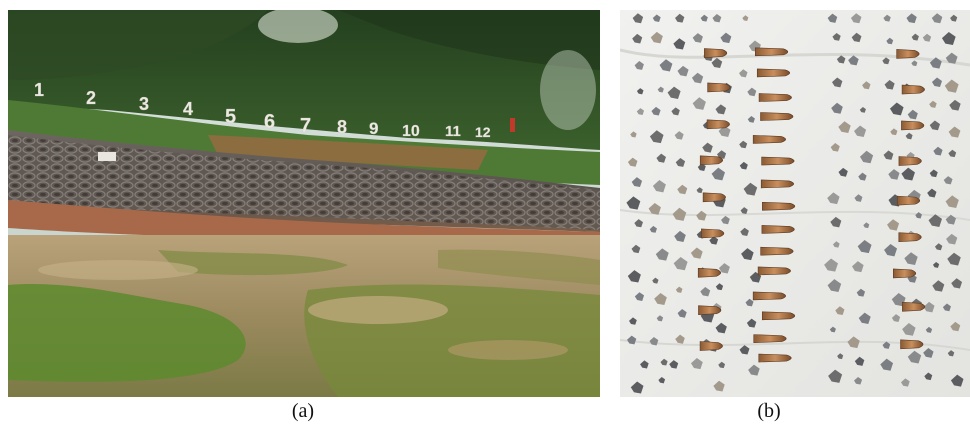  Describe the element at coordinates (39, 90) in the screenshot. I see `target-number: 1` at that location.